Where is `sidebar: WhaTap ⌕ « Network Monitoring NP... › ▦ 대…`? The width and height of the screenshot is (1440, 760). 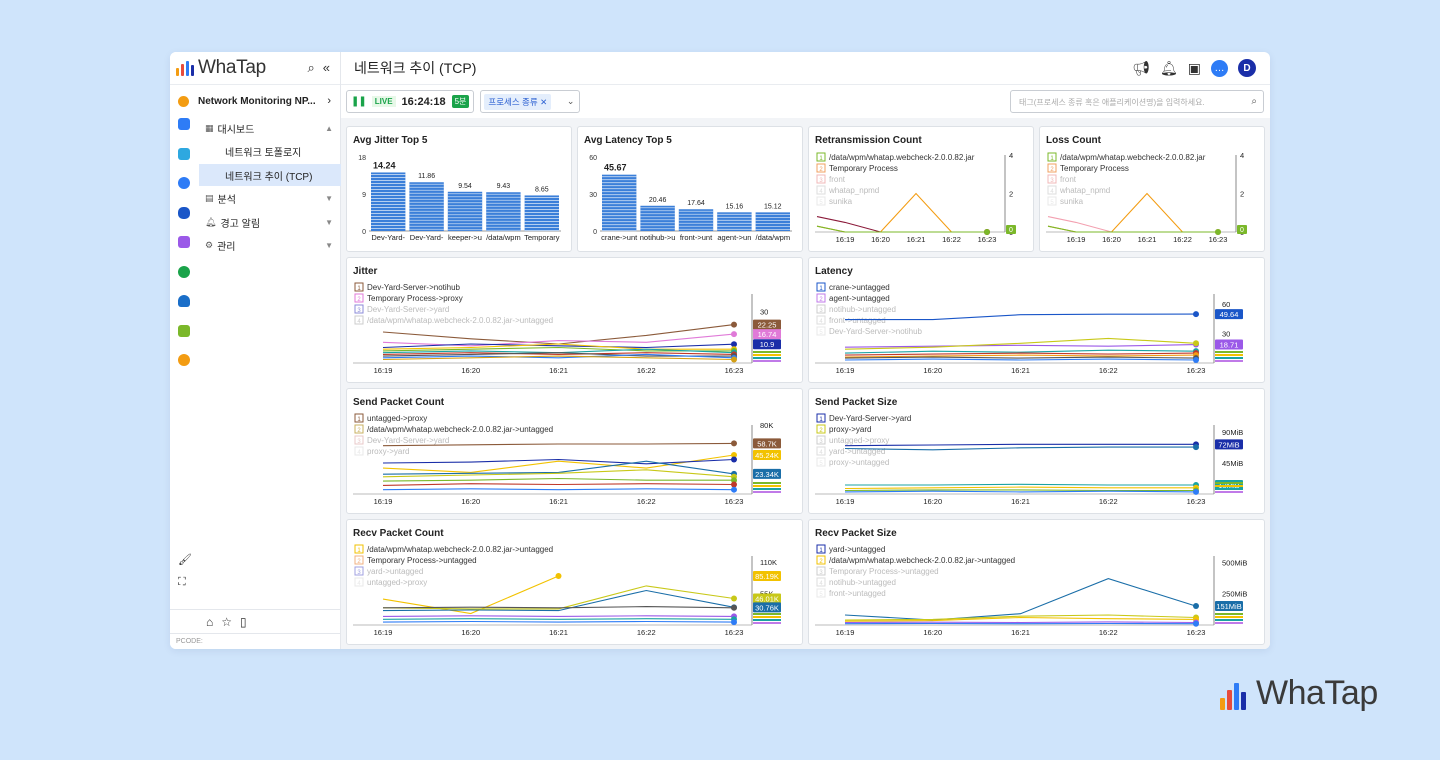 sidebar: WhaTap ⌕ « Network Monitoring NP... › ▦ 대… is located at coordinates (255, 350).